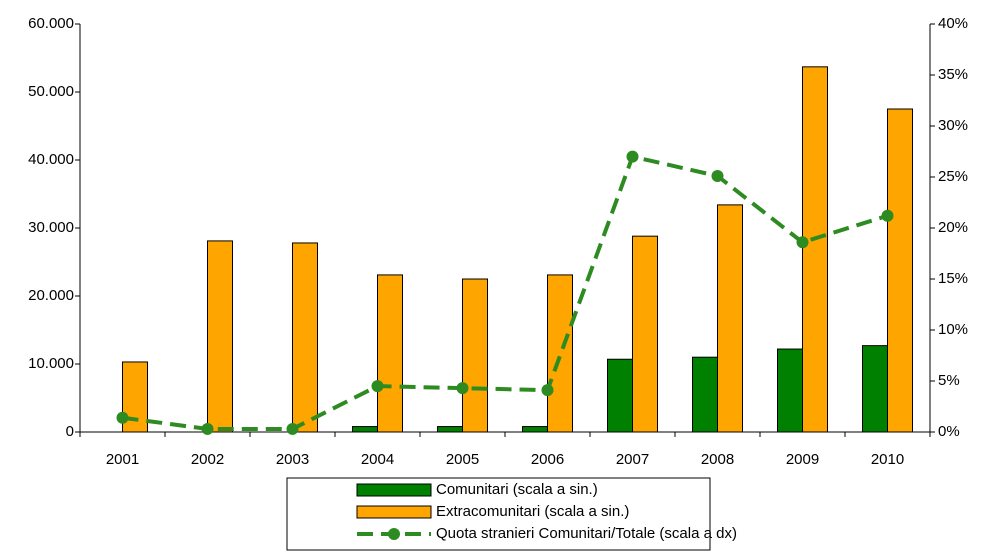 The height and width of the screenshot is (553, 983). Describe the element at coordinates (462, 459) in the screenshot. I see `x-tick-label: 2005` at that location.